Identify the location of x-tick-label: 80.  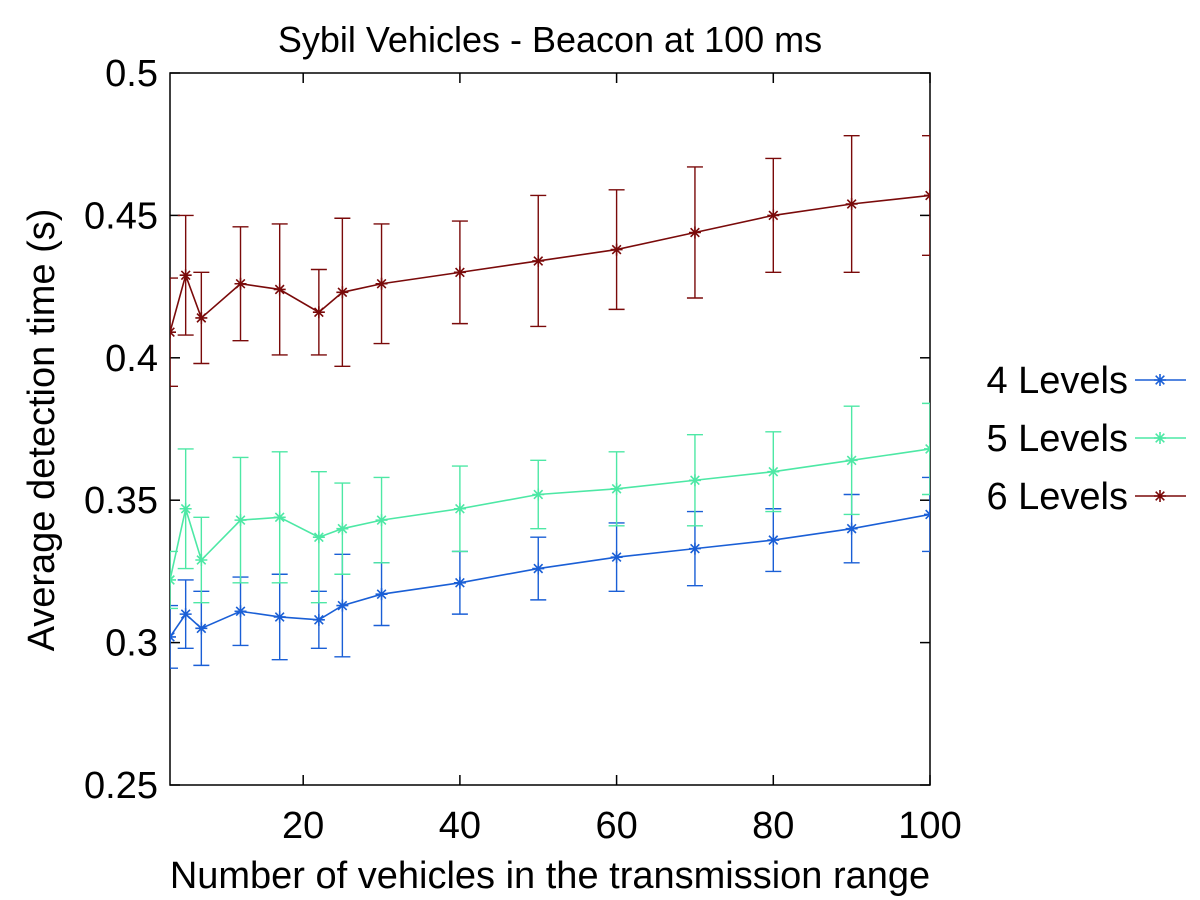
(773, 826).